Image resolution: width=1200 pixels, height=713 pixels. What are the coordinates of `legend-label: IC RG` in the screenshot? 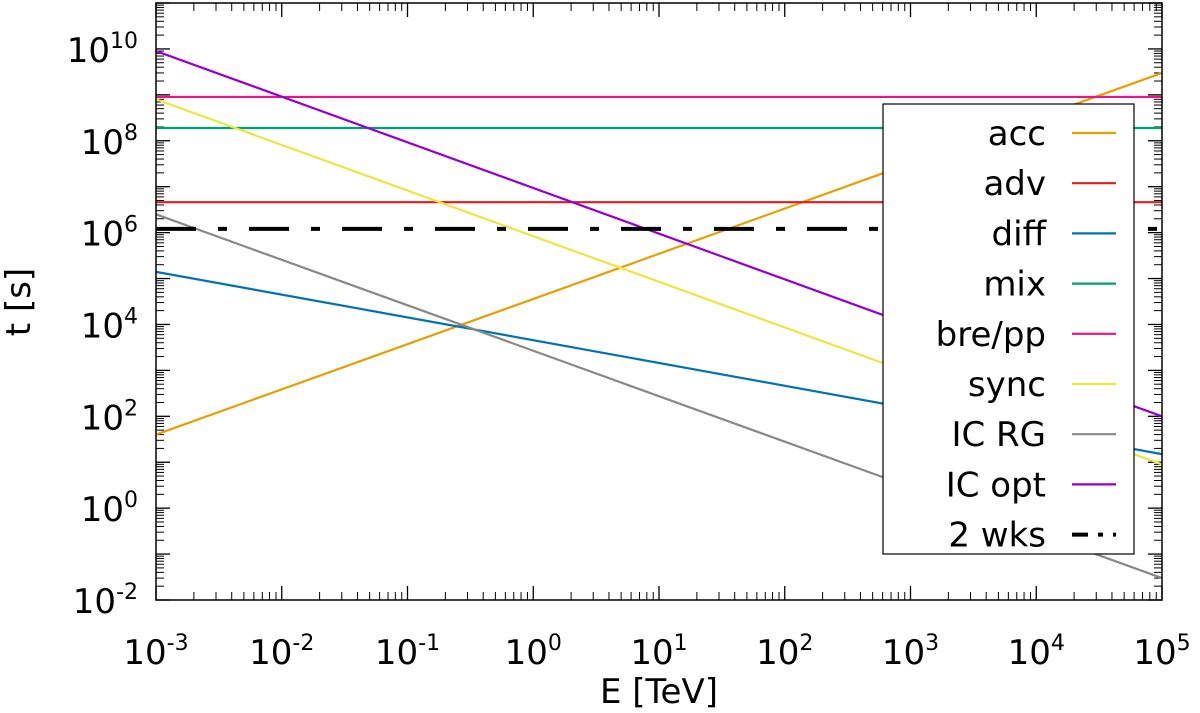 It's located at (998, 435).